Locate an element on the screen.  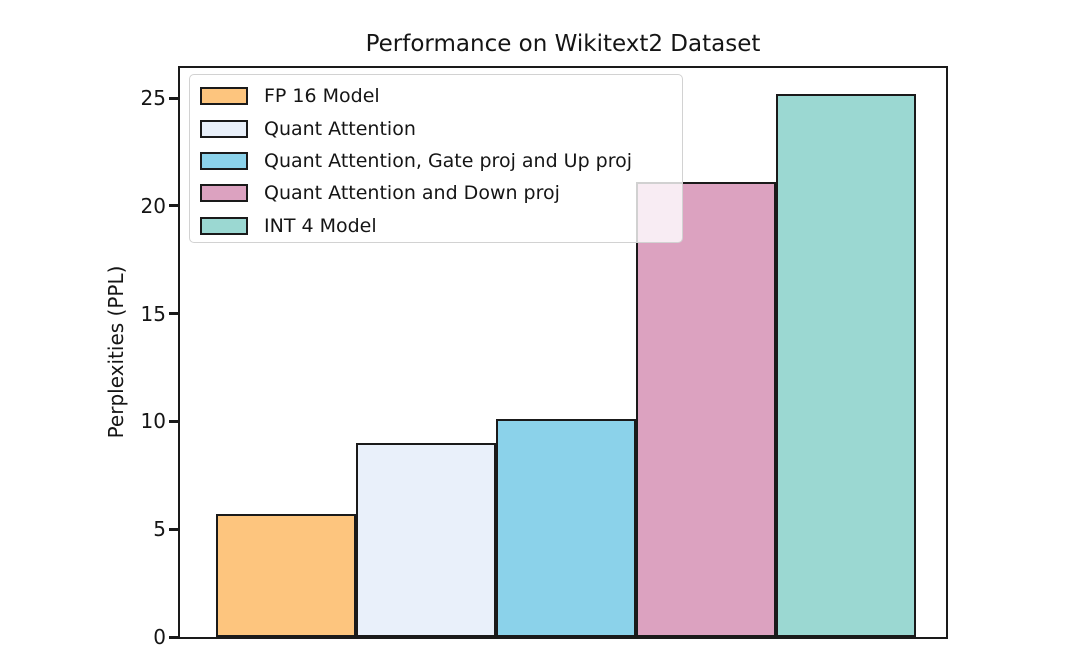
y-tick-label: 0 is located at coordinates (159, 637).